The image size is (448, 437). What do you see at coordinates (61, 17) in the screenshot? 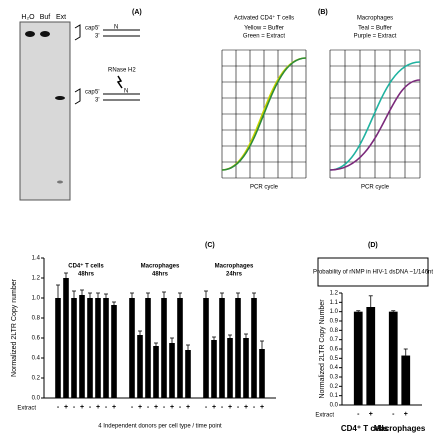
I see `lane-label: Ext` at bounding box center [61, 17].